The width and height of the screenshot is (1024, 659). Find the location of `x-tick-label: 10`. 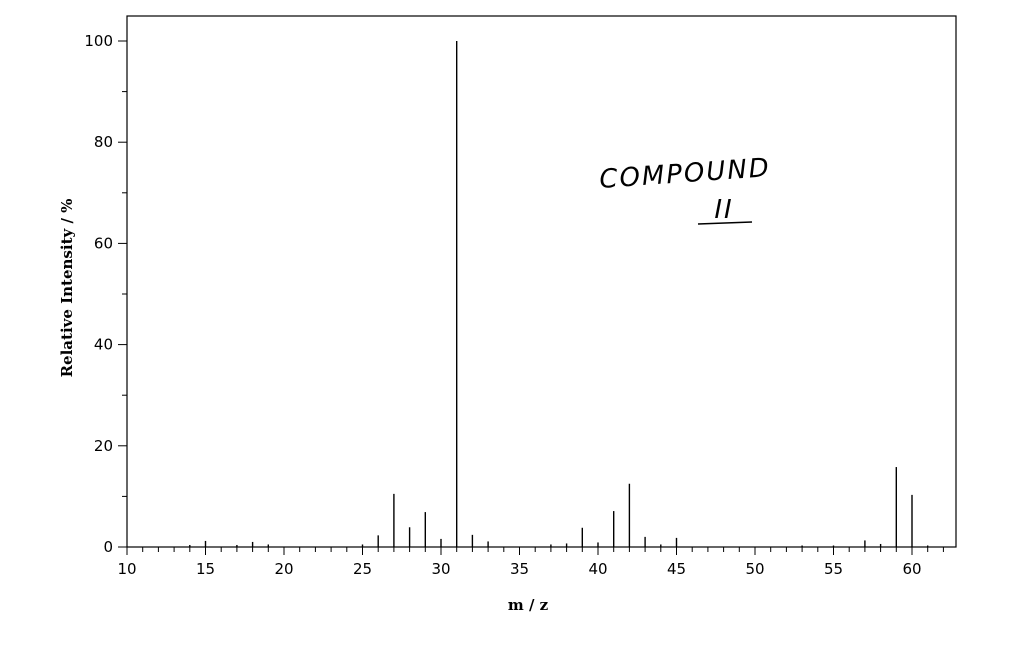

x-tick-label: 10 is located at coordinates (126, 569).